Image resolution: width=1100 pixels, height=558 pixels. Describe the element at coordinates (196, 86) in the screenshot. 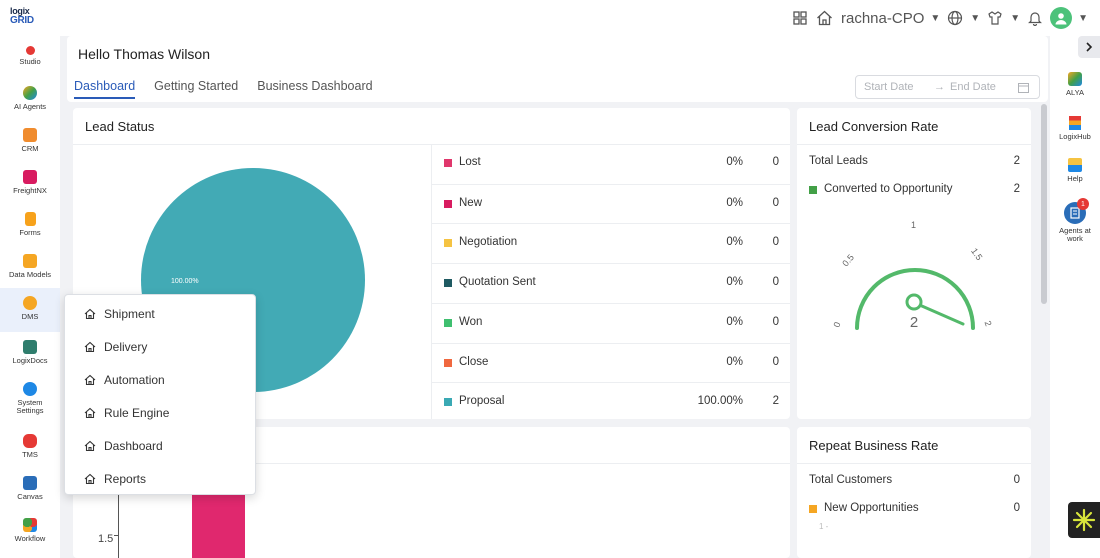

I see `tab-getting-started: Getting Started` at that location.